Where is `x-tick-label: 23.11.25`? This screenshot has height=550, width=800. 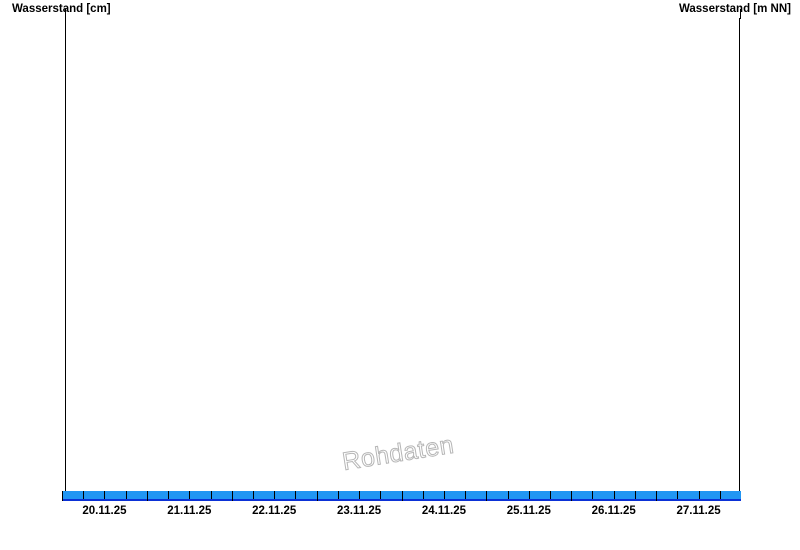 x-tick-label: 23.11.25 is located at coordinates (359, 511).